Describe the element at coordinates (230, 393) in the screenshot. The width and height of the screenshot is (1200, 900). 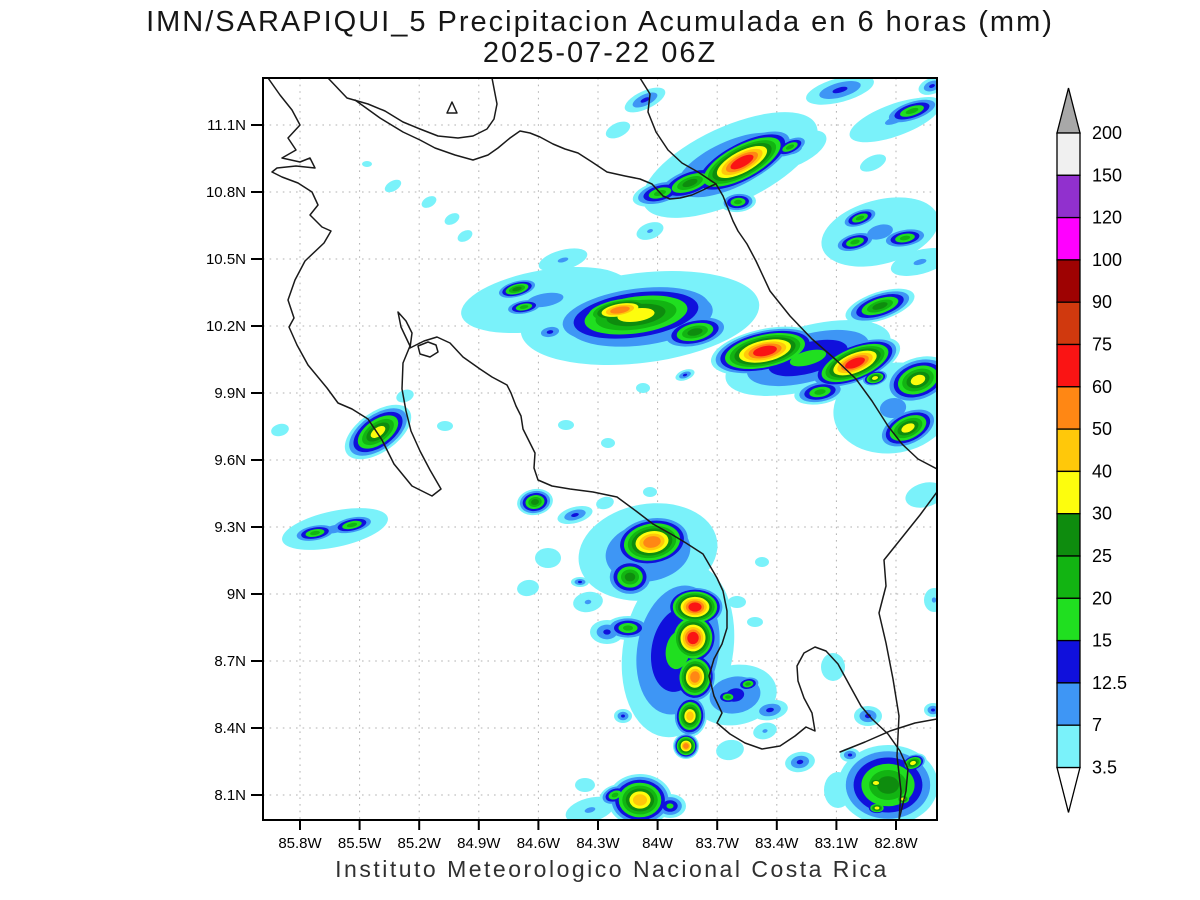
I see `lat-label-9.9N: 9.9N` at that location.